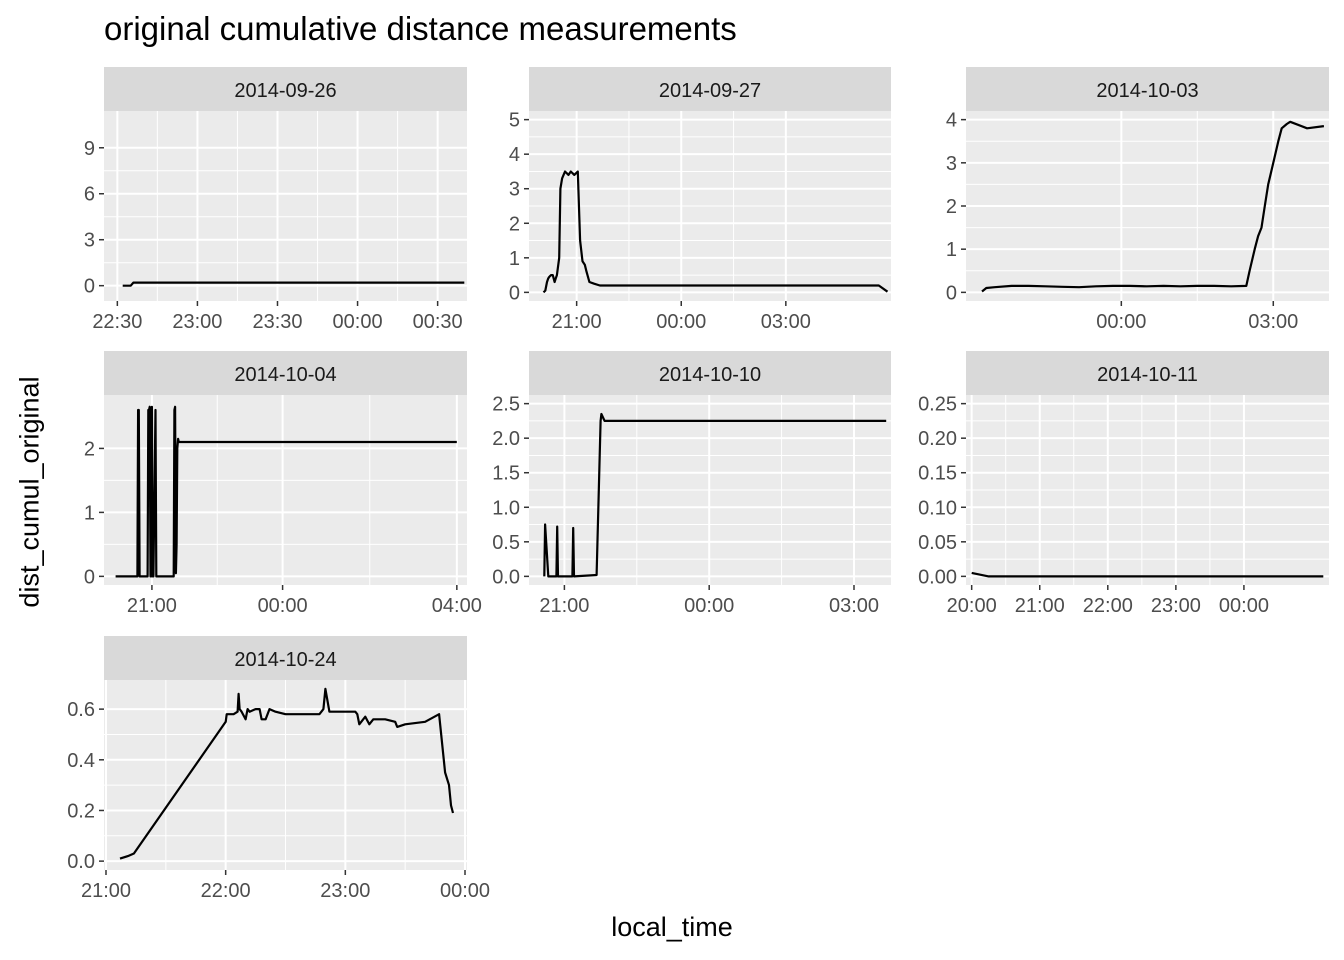  Describe the element at coordinates (81, 761) in the screenshot. I see `y-tick-label: 0.4` at that location.